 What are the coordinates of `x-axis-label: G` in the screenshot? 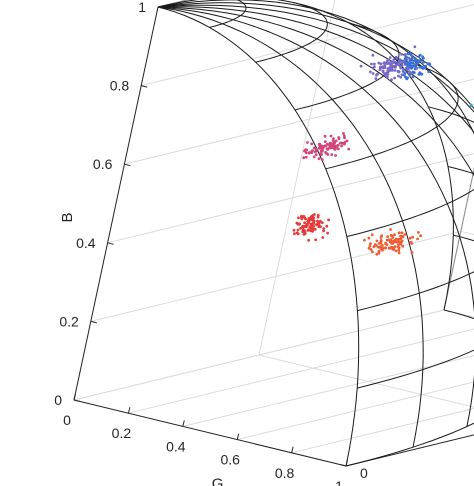 It's located at (218, 480).